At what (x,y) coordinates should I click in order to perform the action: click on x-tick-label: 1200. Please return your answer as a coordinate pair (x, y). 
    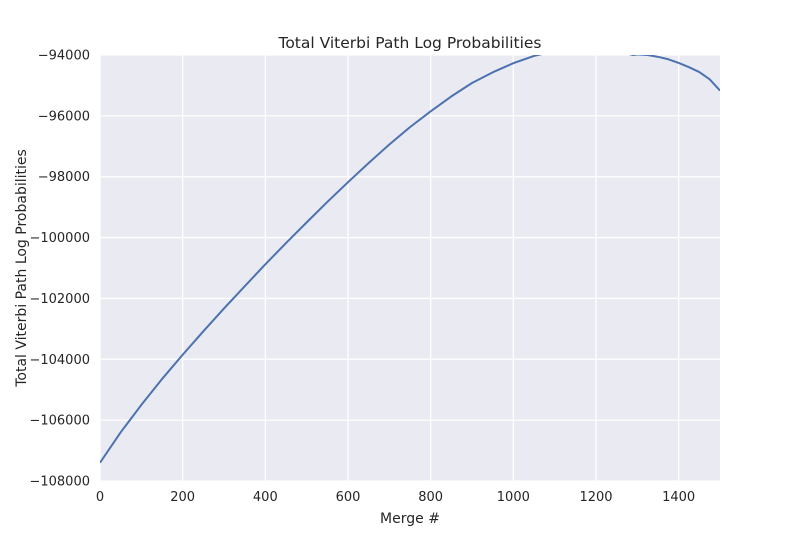
    Looking at the image, I should click on (595, 497).